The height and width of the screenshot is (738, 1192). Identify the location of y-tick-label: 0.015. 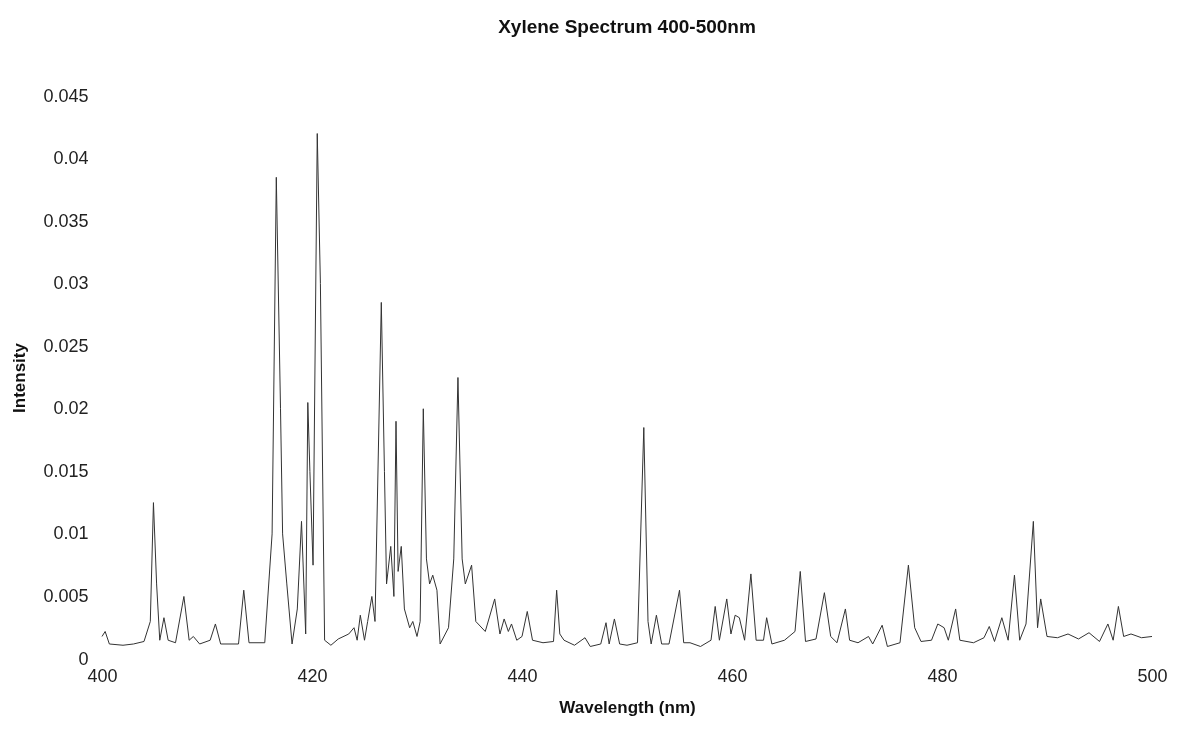
(66, 470).